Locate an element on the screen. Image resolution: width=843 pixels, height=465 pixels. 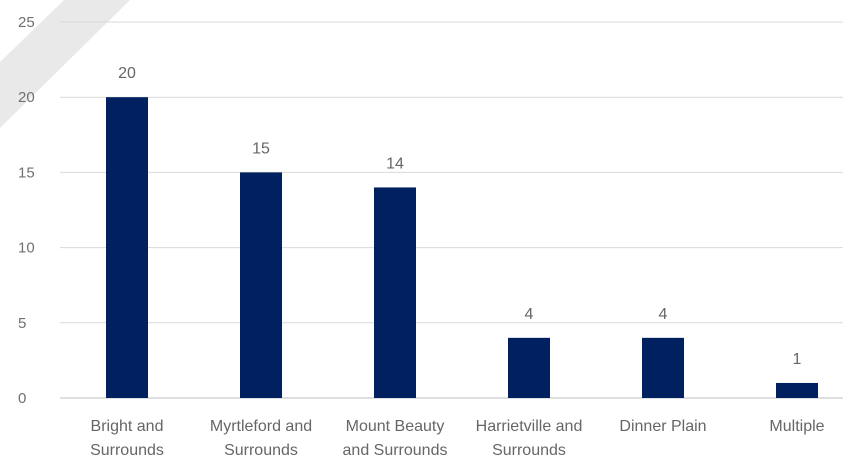
category-label: and Surrounds is located at coordinates (395, 450).